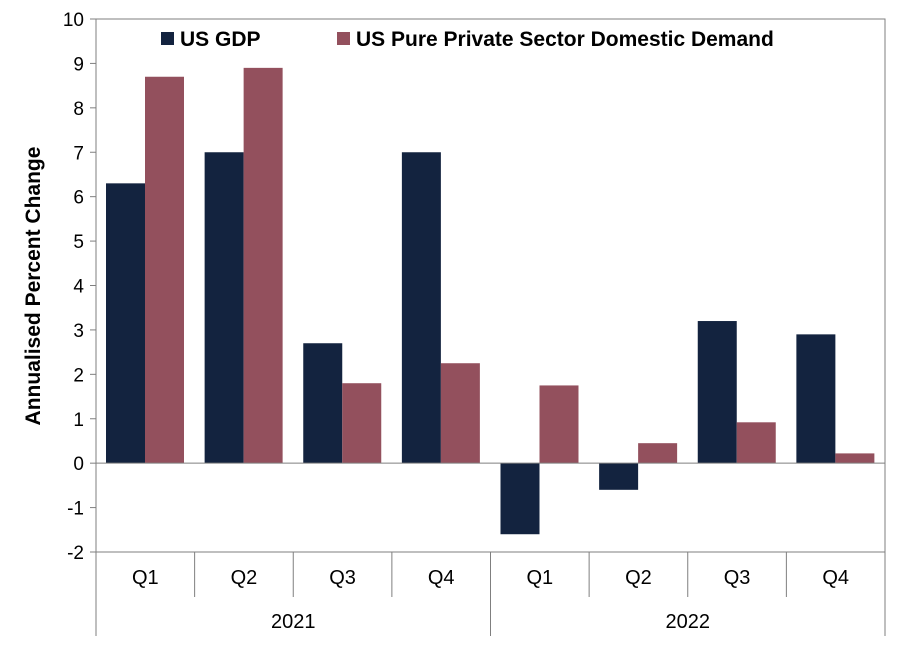 The height and width of the screenshot is (654, 900). Describe the element at coordinates (75, 553) in the screenshot. I see `y-tick-label: -2` at that location.